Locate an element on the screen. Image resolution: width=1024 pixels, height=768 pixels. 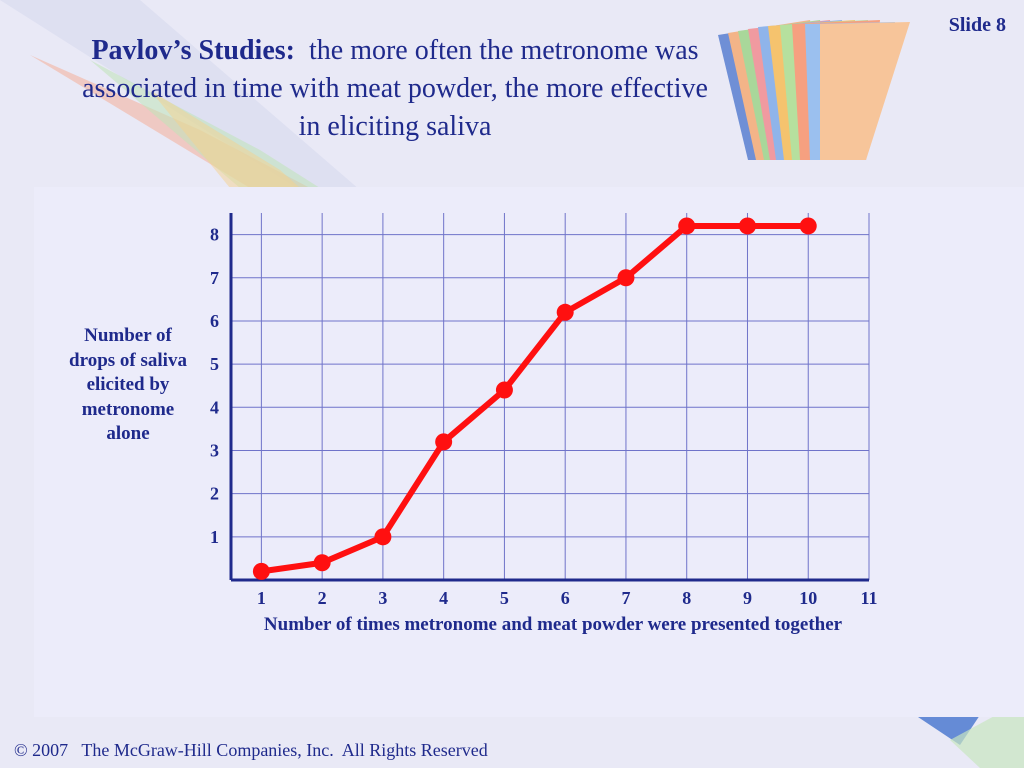
x-tick-label: 11 is located at coordinates (868, 598).